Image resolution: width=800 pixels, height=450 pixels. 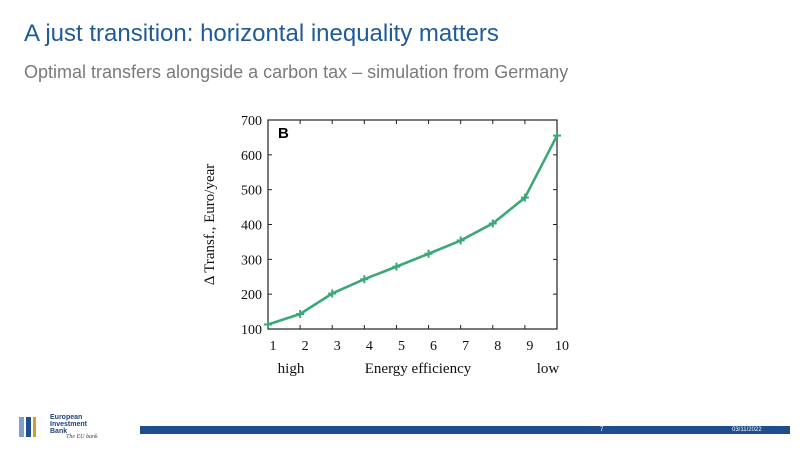 I want to click on y-tick-label: 500, so click(x=251, y=191).